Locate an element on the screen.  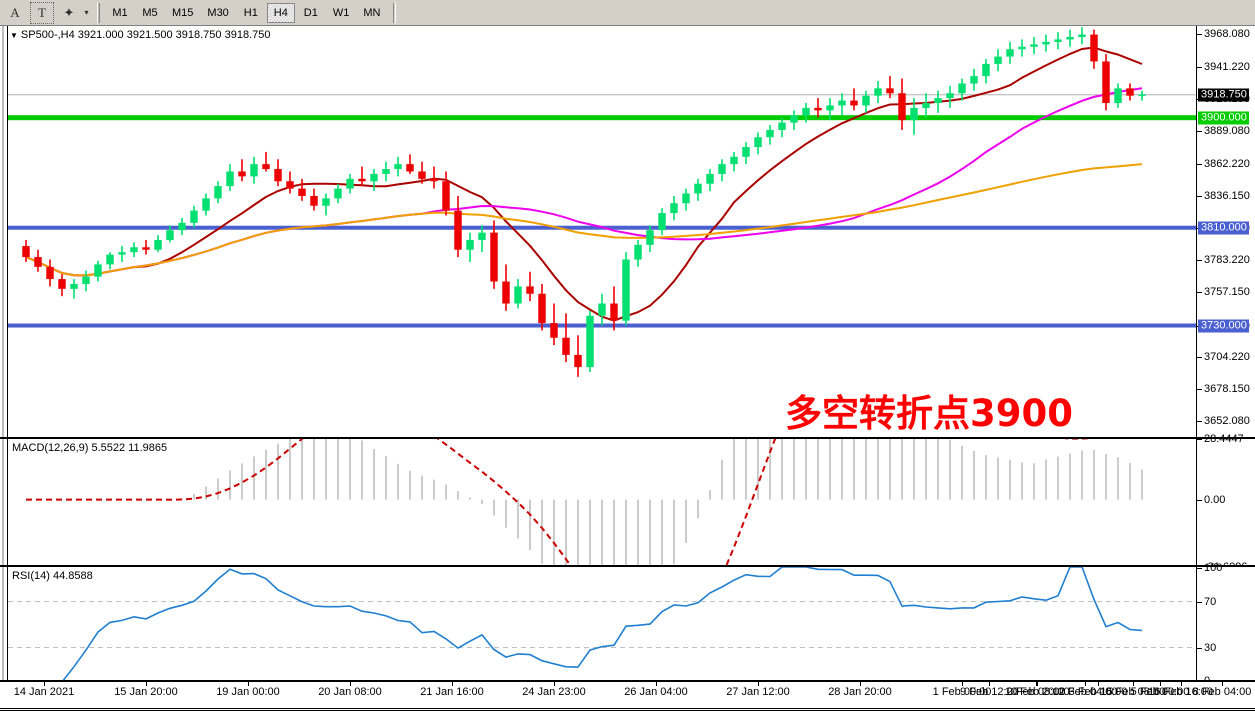
time-axis-label: 2 Feb 08:00 is located at coordinates (1036, 692).